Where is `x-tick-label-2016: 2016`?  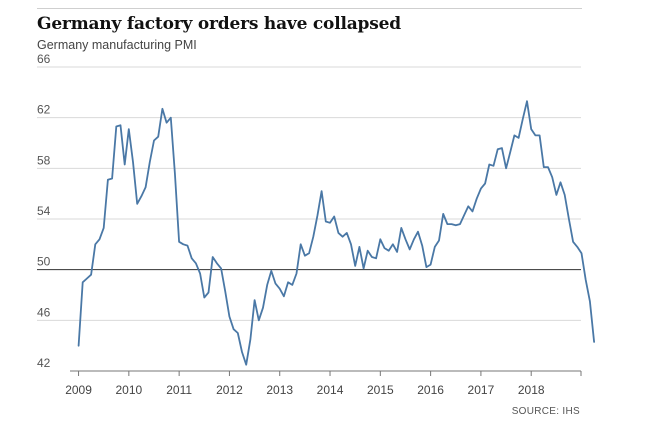
x-tick-label-2016: 2016 is located at coordinates (430, 390).